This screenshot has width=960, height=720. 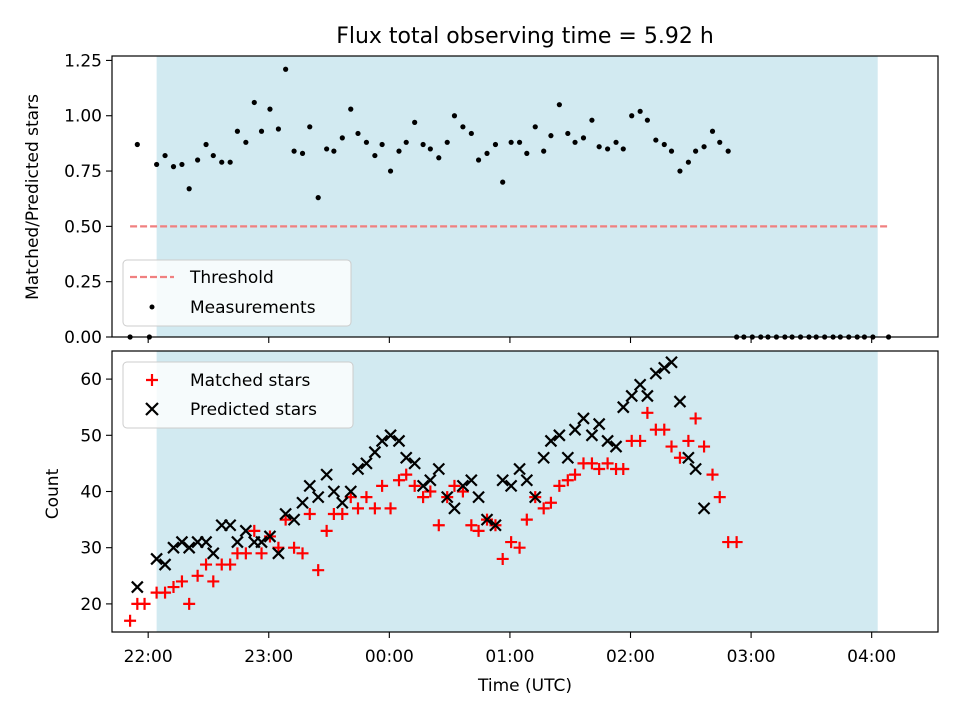 I want to click on measurements-legend-label: Measurements, so click(x=253, y=308).